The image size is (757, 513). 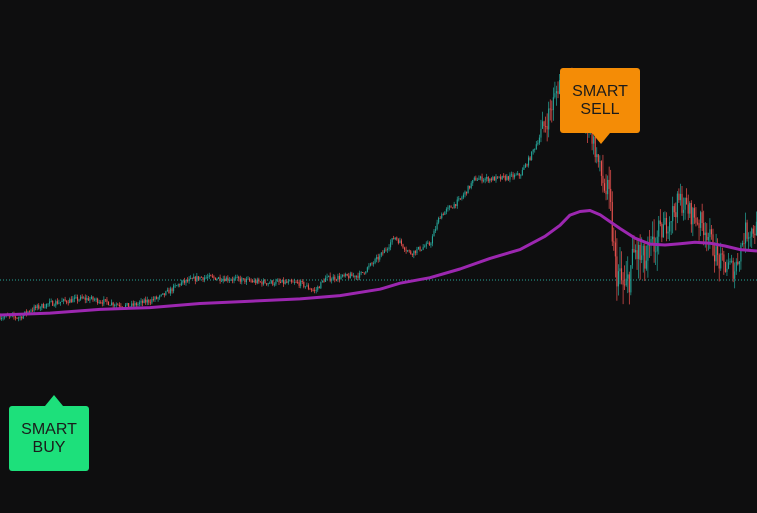 I want to click on smart-buy-label-line-2: BUY, so click(x=49, y=447).